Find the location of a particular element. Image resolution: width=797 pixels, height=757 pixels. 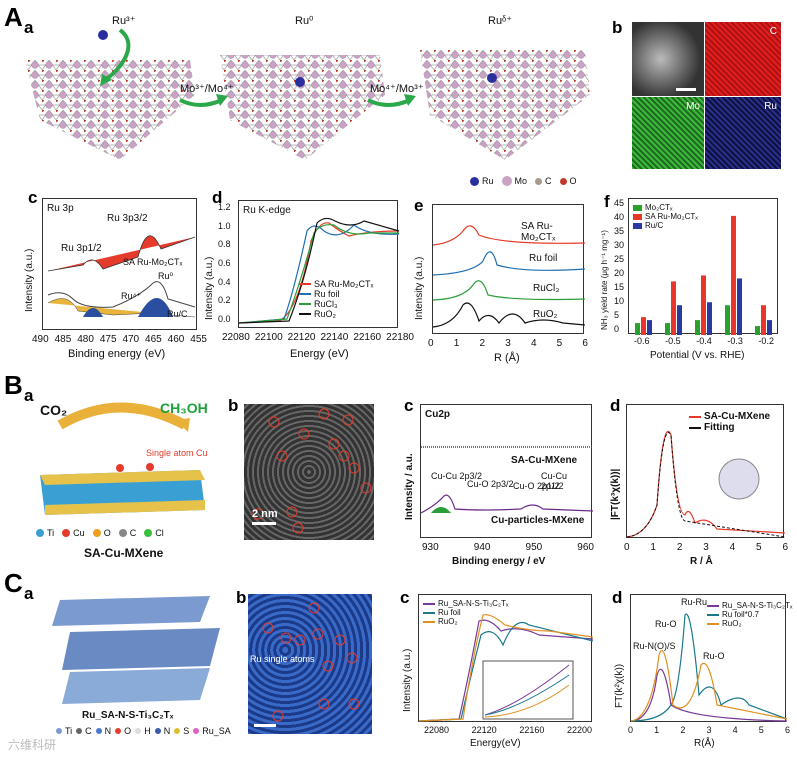

sa-cu-haadf: 2 nm is located at coordinates (309, 472).